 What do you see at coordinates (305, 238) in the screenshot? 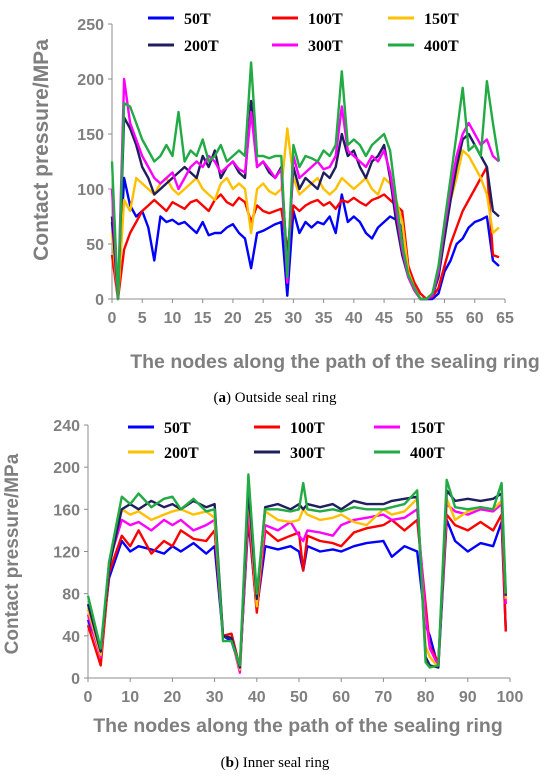
I see `series-line-50t` at bounding box center [305, 238].